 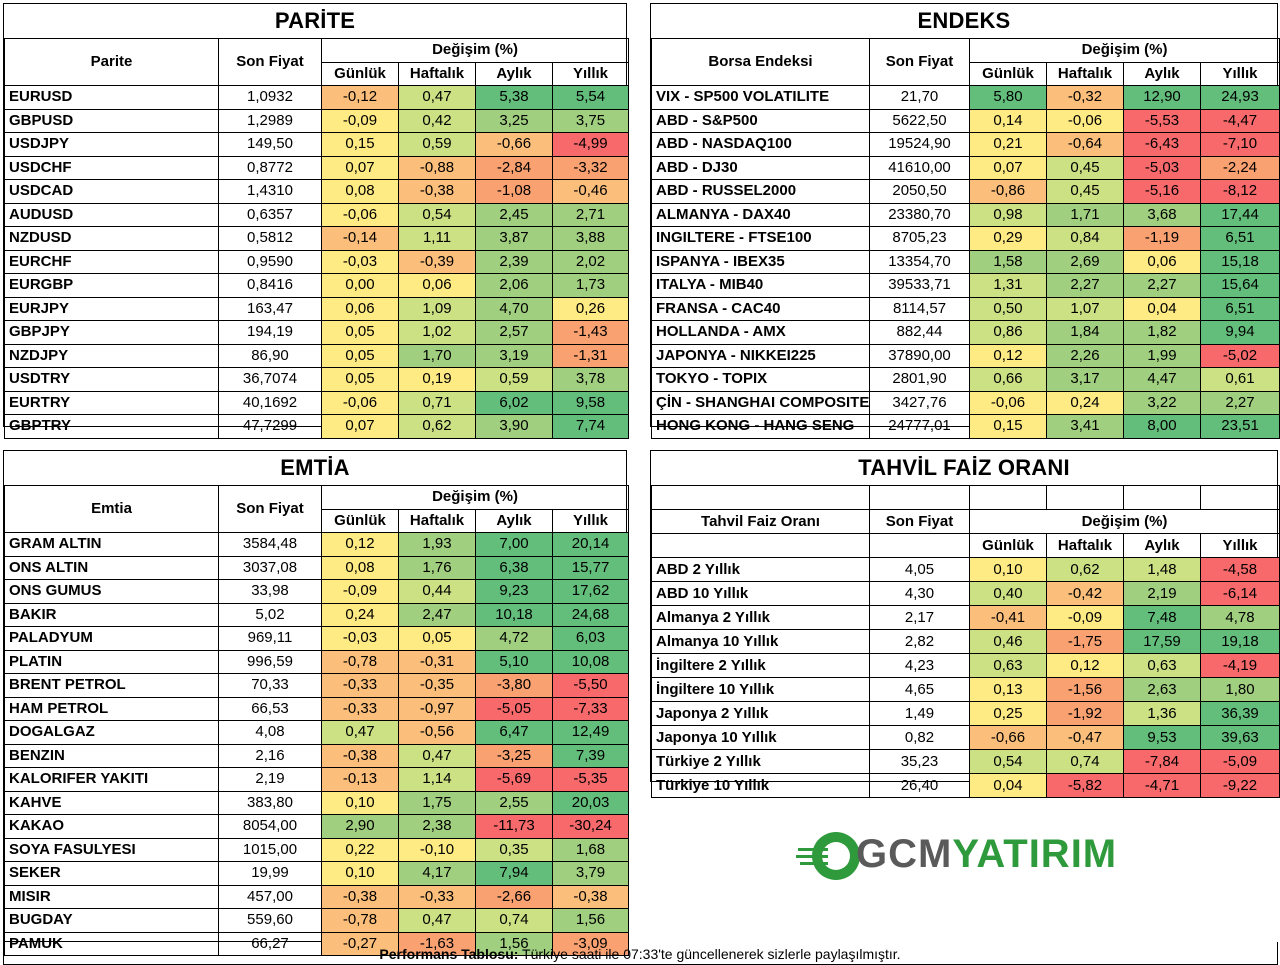 I want to click on row-price: 1015,00, so click(x=270, y=849).